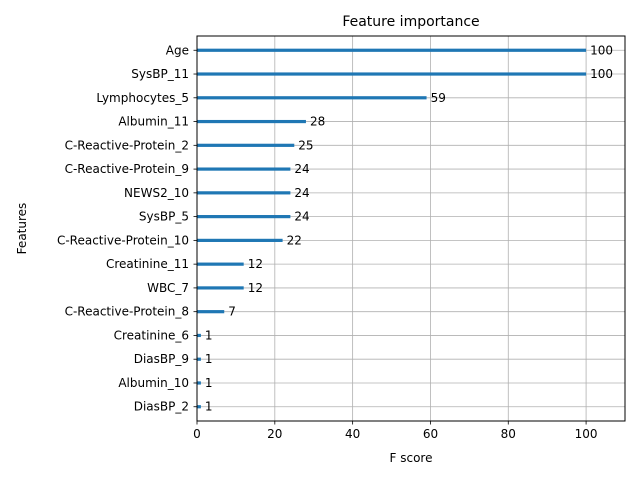 Image resolution: width=640 pixels, height=480 pixels. I want to click on chart-title: Feature importance, so click(410, 22).